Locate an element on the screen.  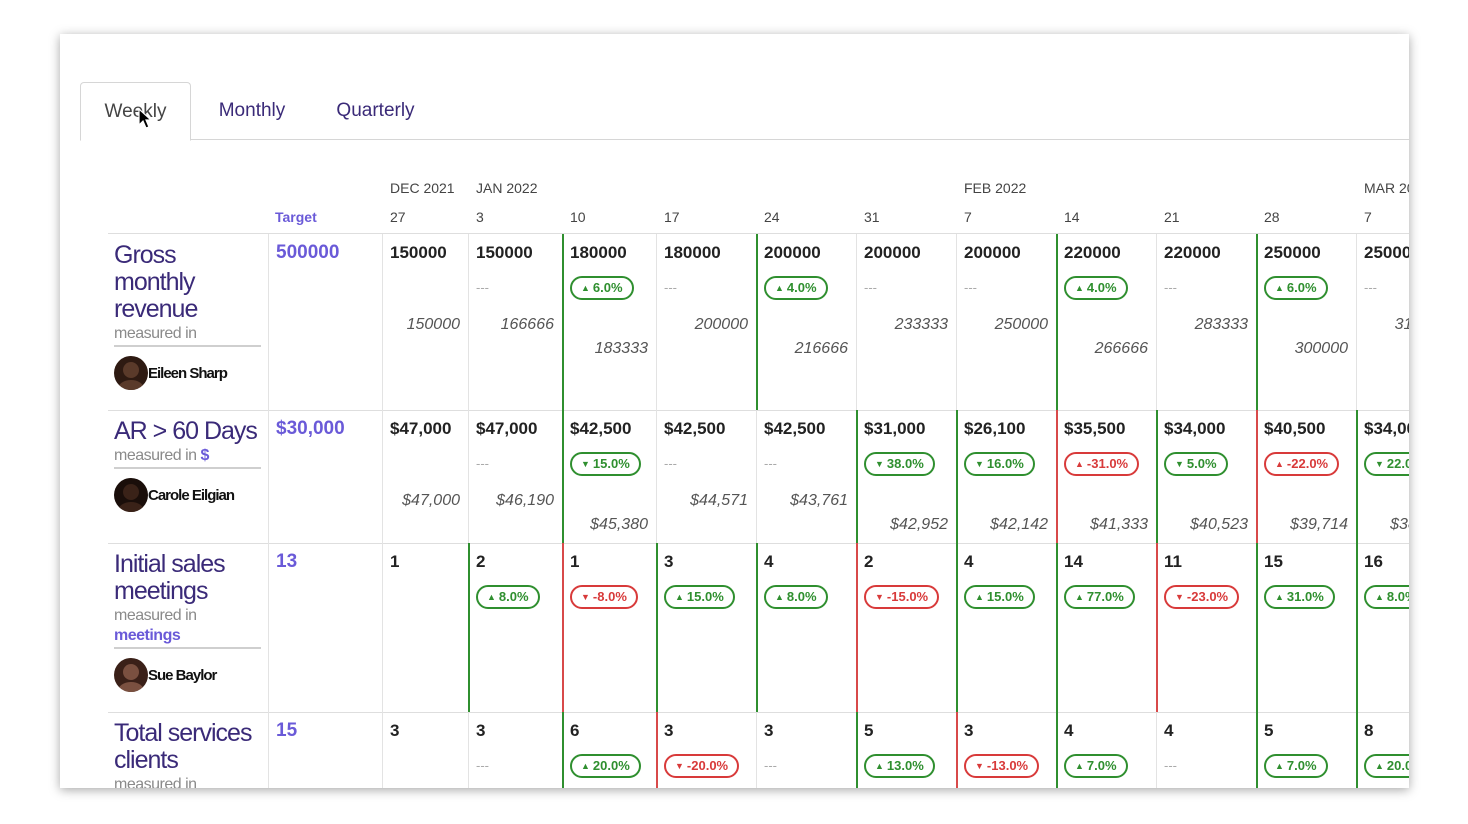
measured-in-text: measured in is located at coordinates (155, 455).